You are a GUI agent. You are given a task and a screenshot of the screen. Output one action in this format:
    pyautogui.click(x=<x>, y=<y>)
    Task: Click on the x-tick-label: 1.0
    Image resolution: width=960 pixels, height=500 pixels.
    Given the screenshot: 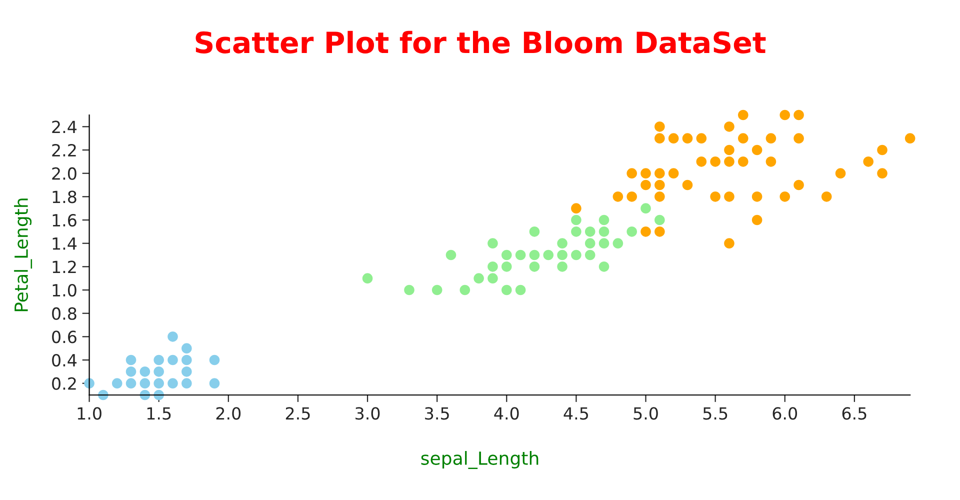 What is the action you would take?
    pyautogui.click(x=90, y=413)
    